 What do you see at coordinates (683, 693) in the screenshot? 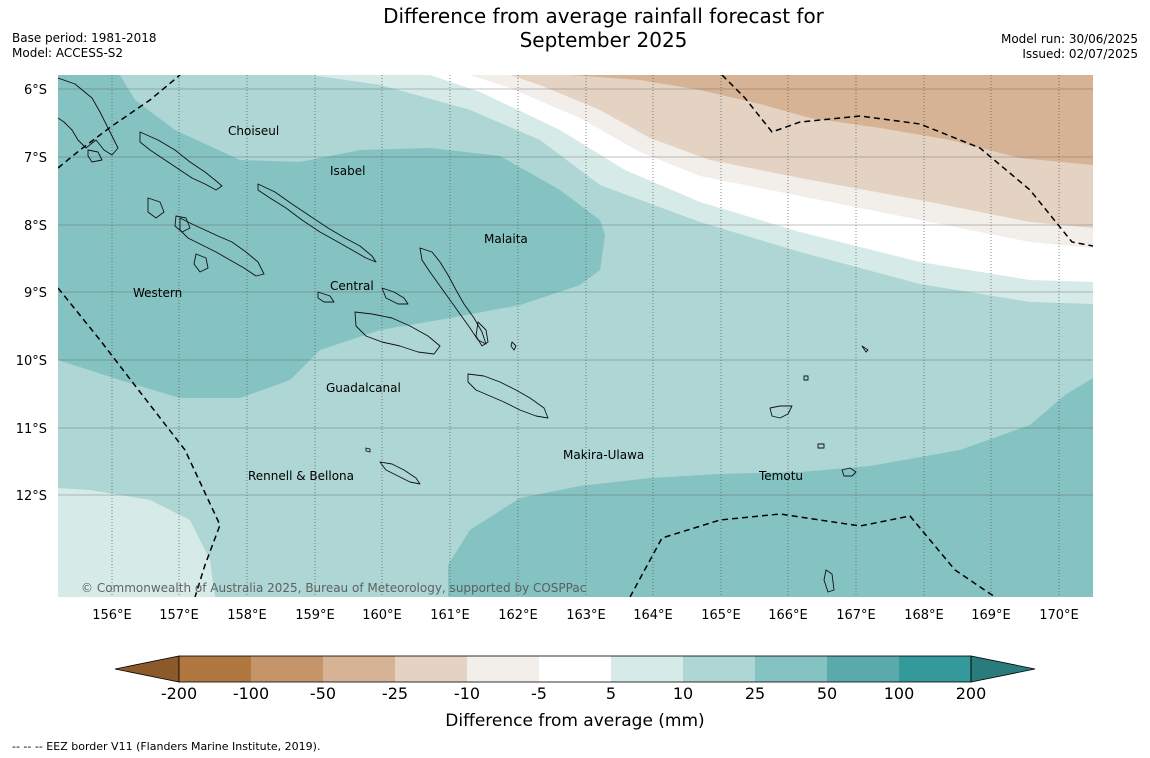
I see `colorbar-tick-10: 10` at bounding box center [683, 693].